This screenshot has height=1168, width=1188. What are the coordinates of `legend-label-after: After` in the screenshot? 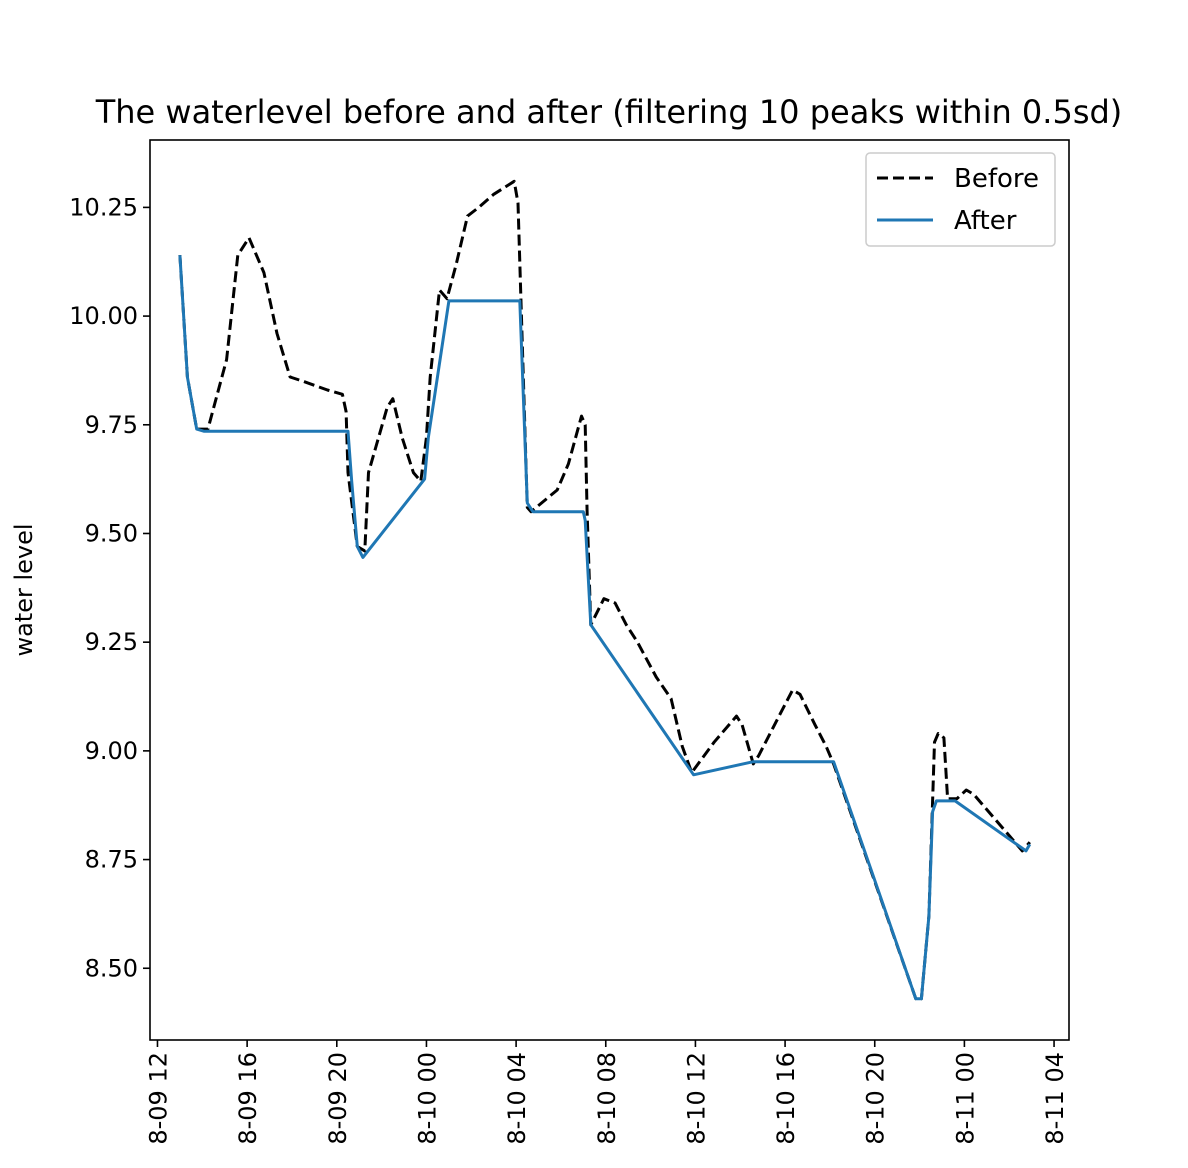 It's located at (985, 221).